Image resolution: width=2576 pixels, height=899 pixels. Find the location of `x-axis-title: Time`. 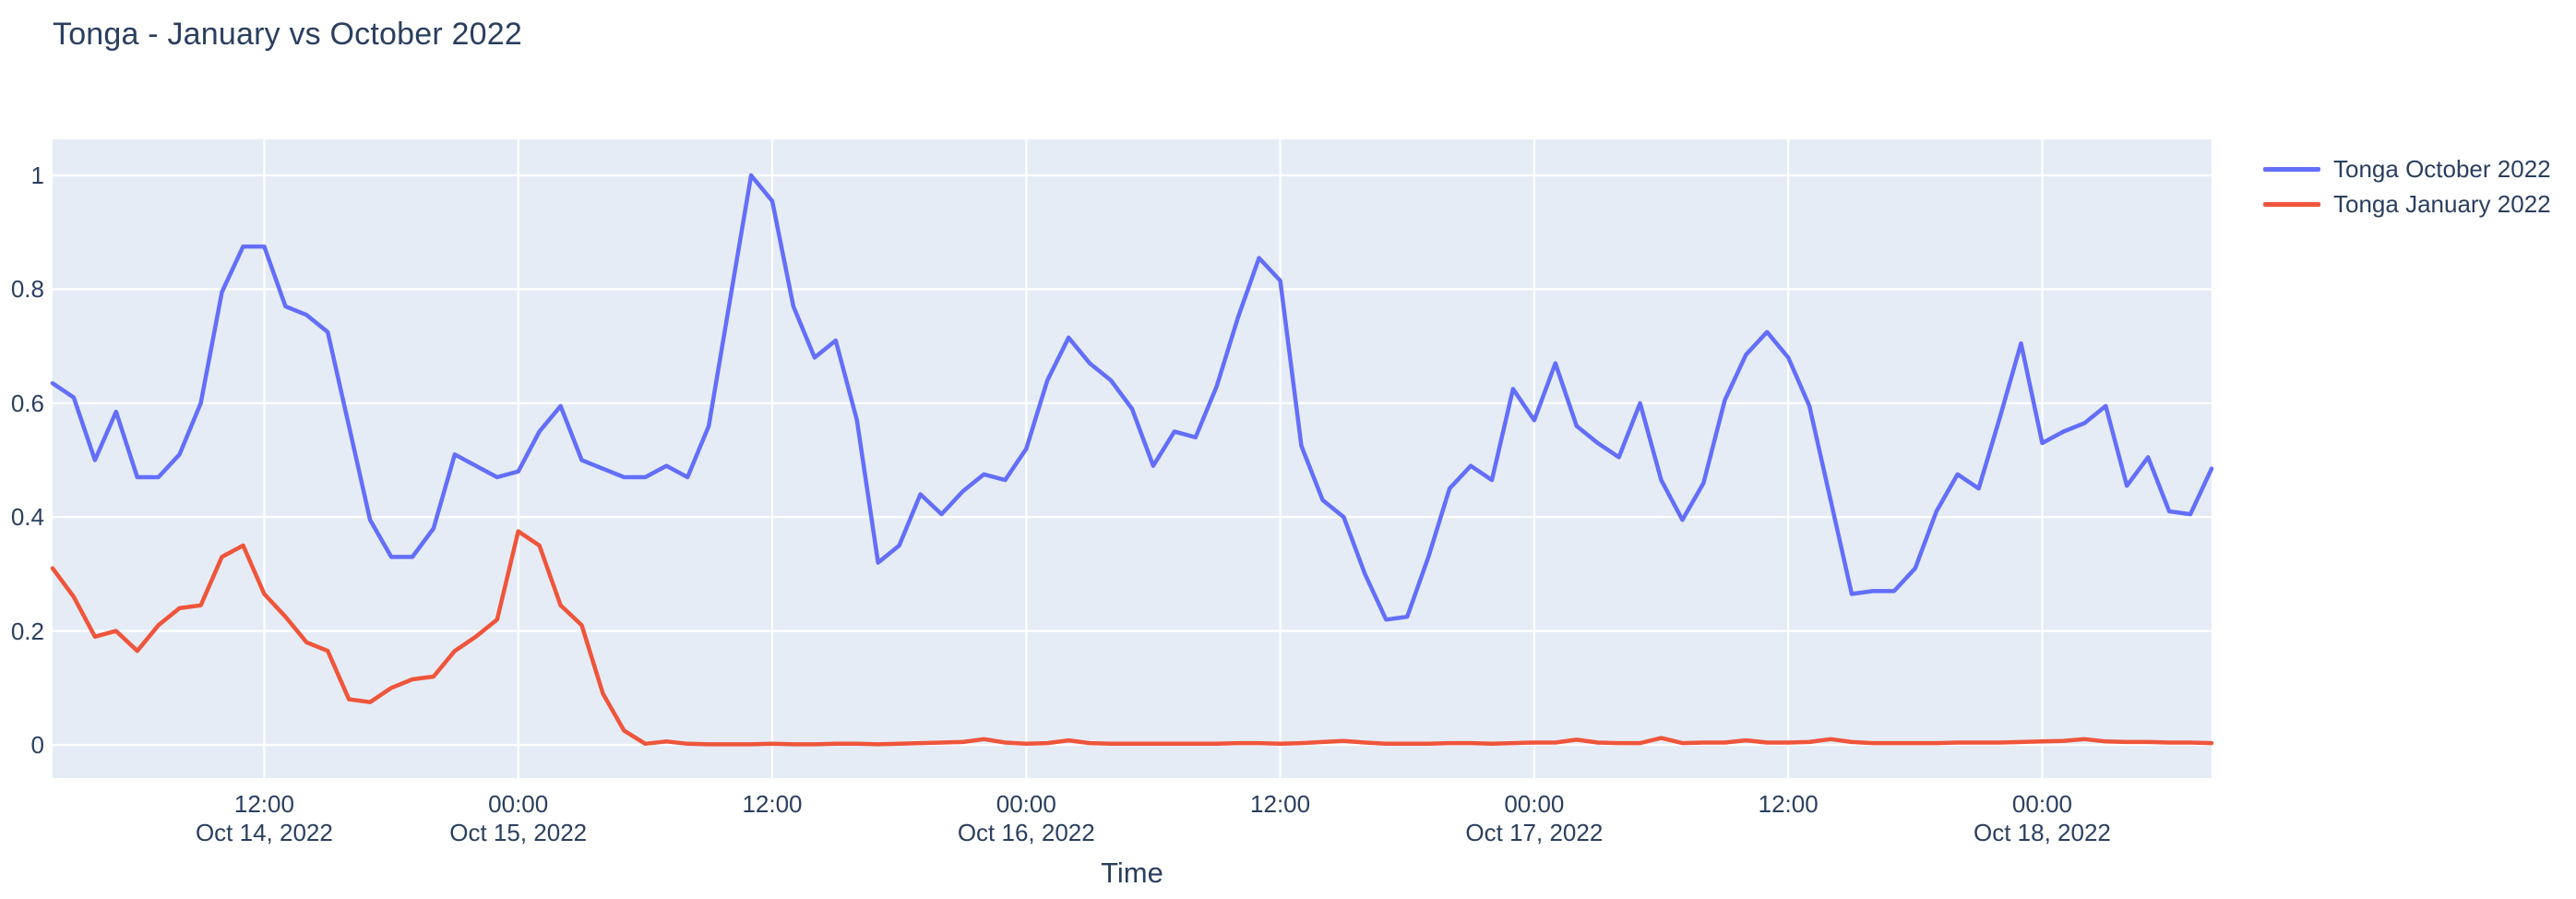

x-axis-title: Time is located at coordinates (1132, 873).